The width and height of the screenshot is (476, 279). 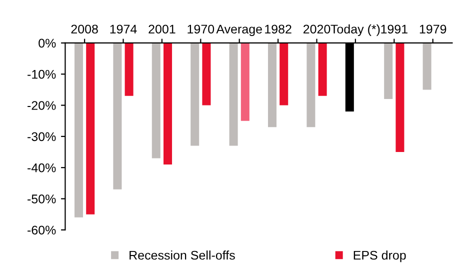 What do you see at coordinates (42, 167) in the screenshot?
I see `y-tick-label: -40%` at bounding box center [42, 167].